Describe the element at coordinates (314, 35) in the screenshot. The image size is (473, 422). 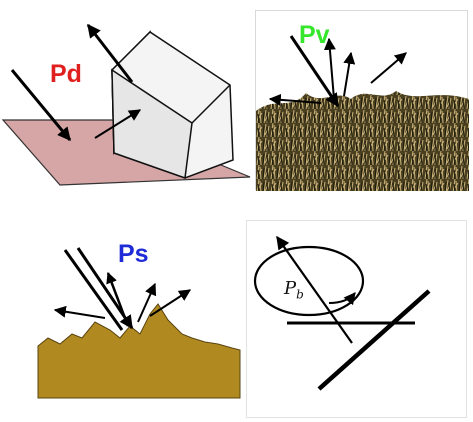
I see `pv-label: Pv` at that location.